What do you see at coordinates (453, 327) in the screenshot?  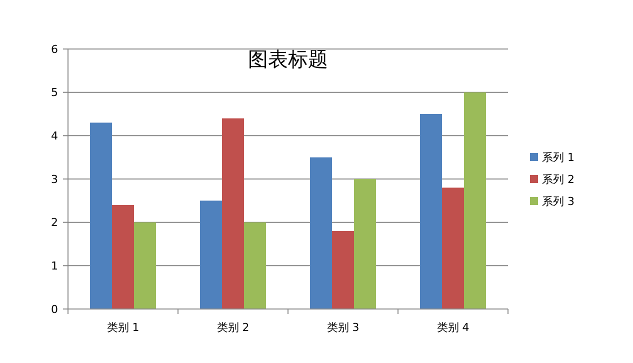 I see `x-tick-label: 类别 4` at bounding box center [453, 327].